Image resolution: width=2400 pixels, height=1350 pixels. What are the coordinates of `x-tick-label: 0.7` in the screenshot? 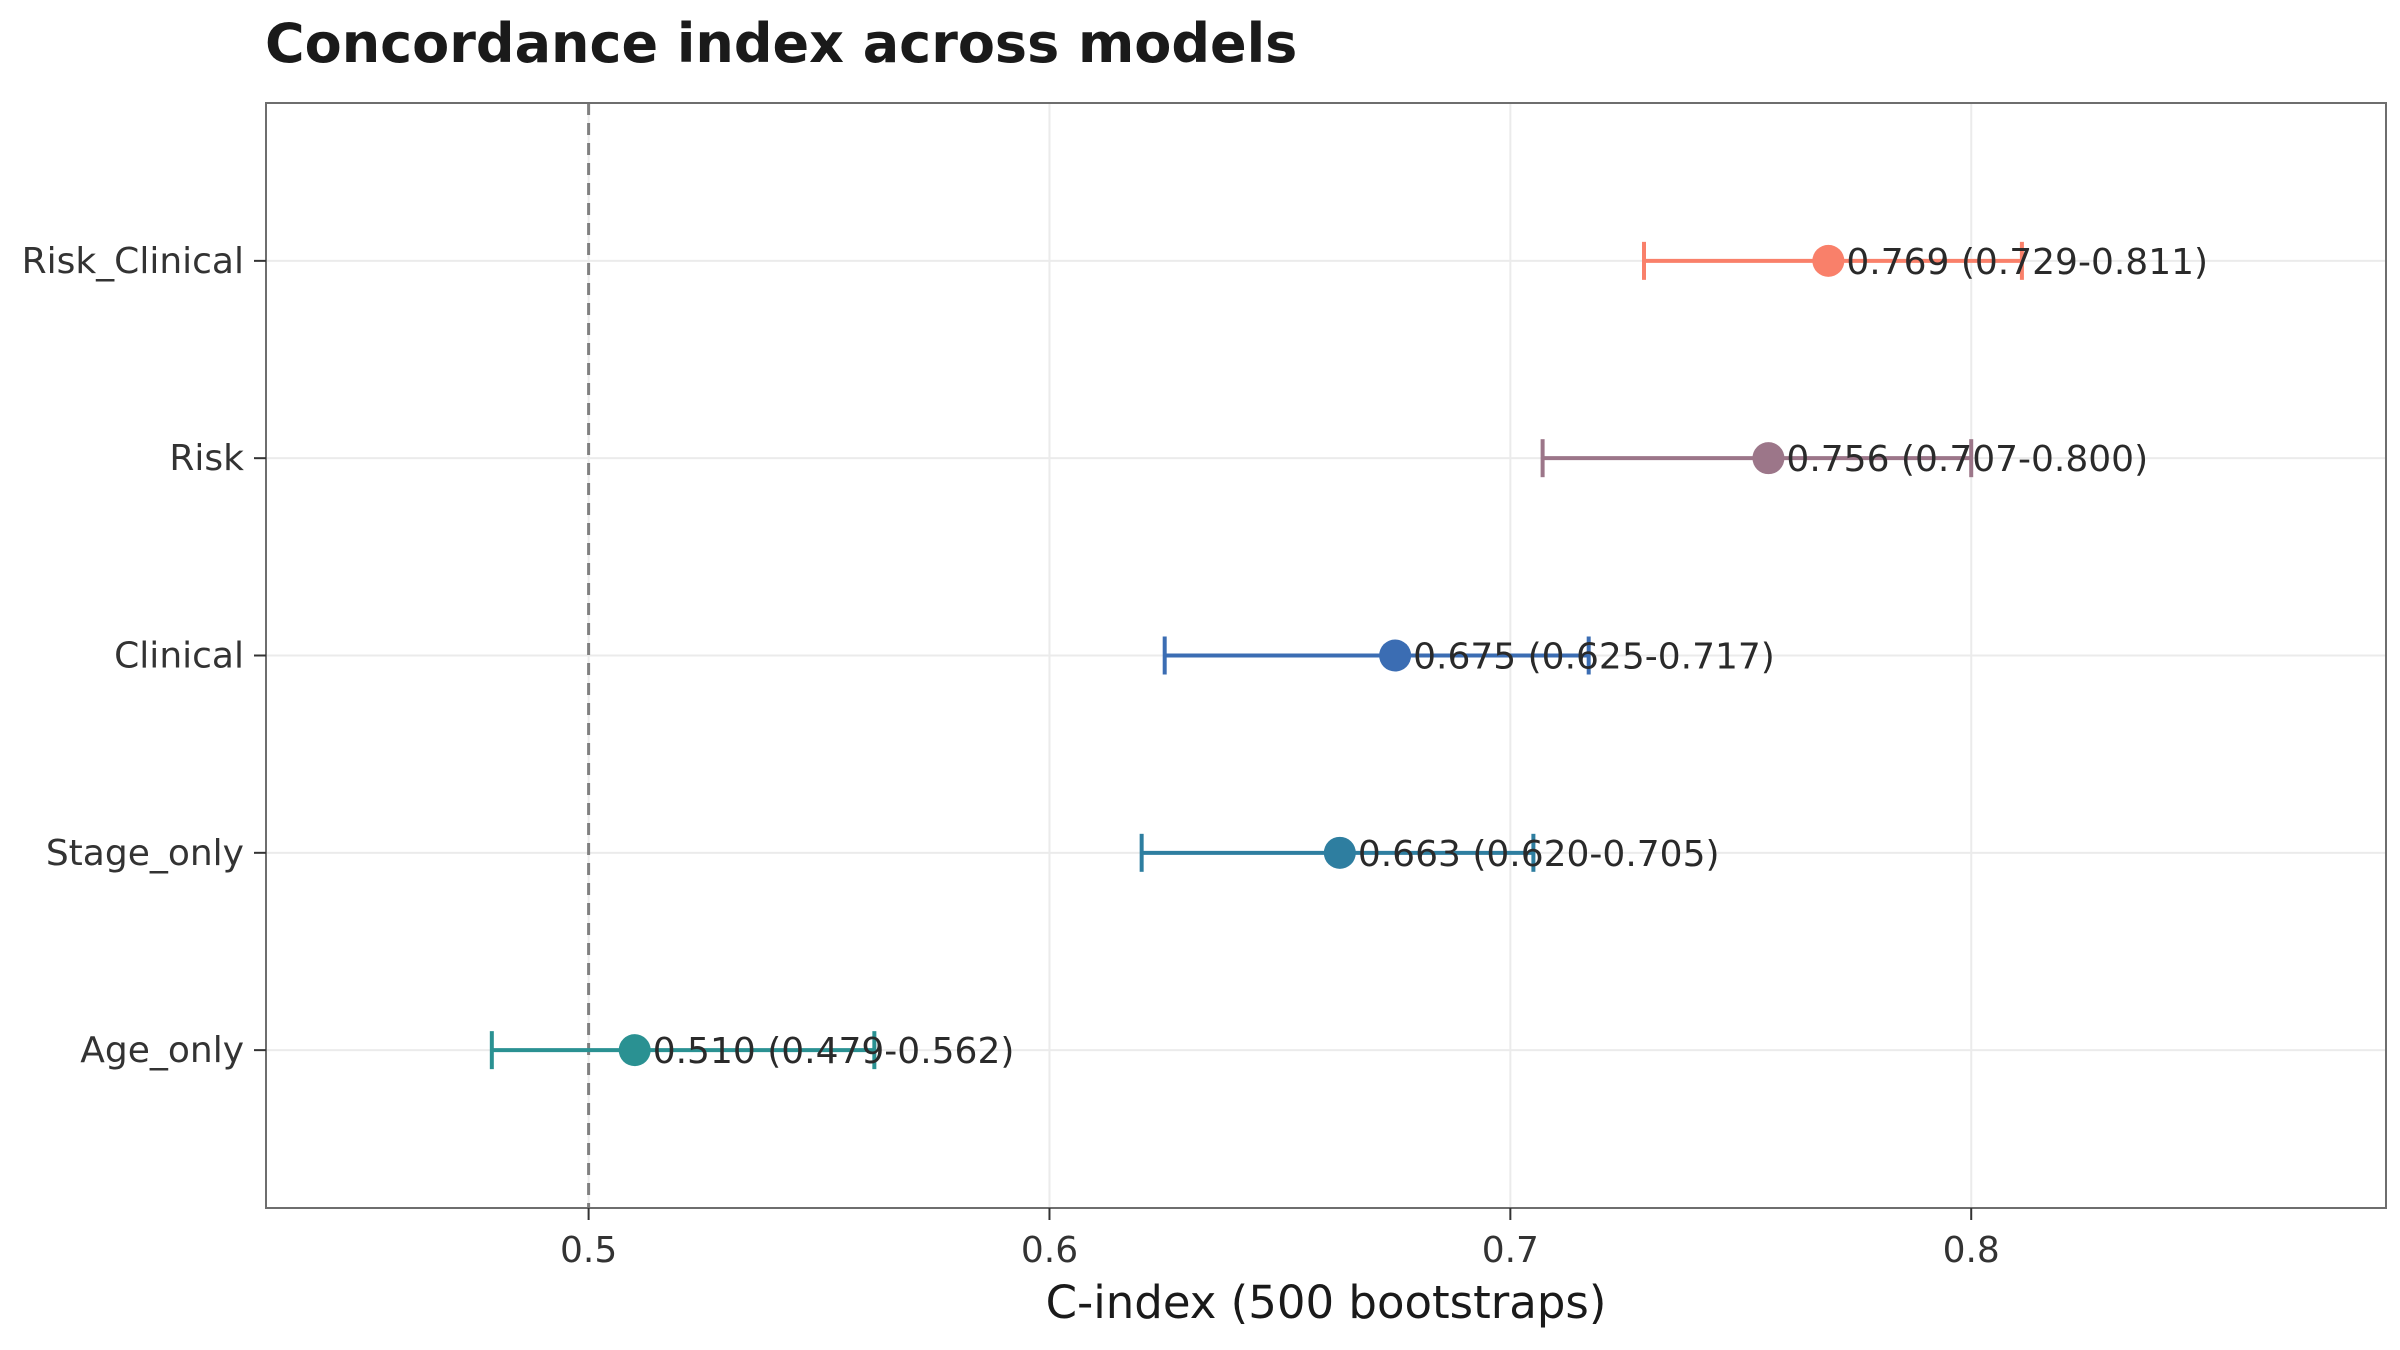 It's located at (1510, 1250).